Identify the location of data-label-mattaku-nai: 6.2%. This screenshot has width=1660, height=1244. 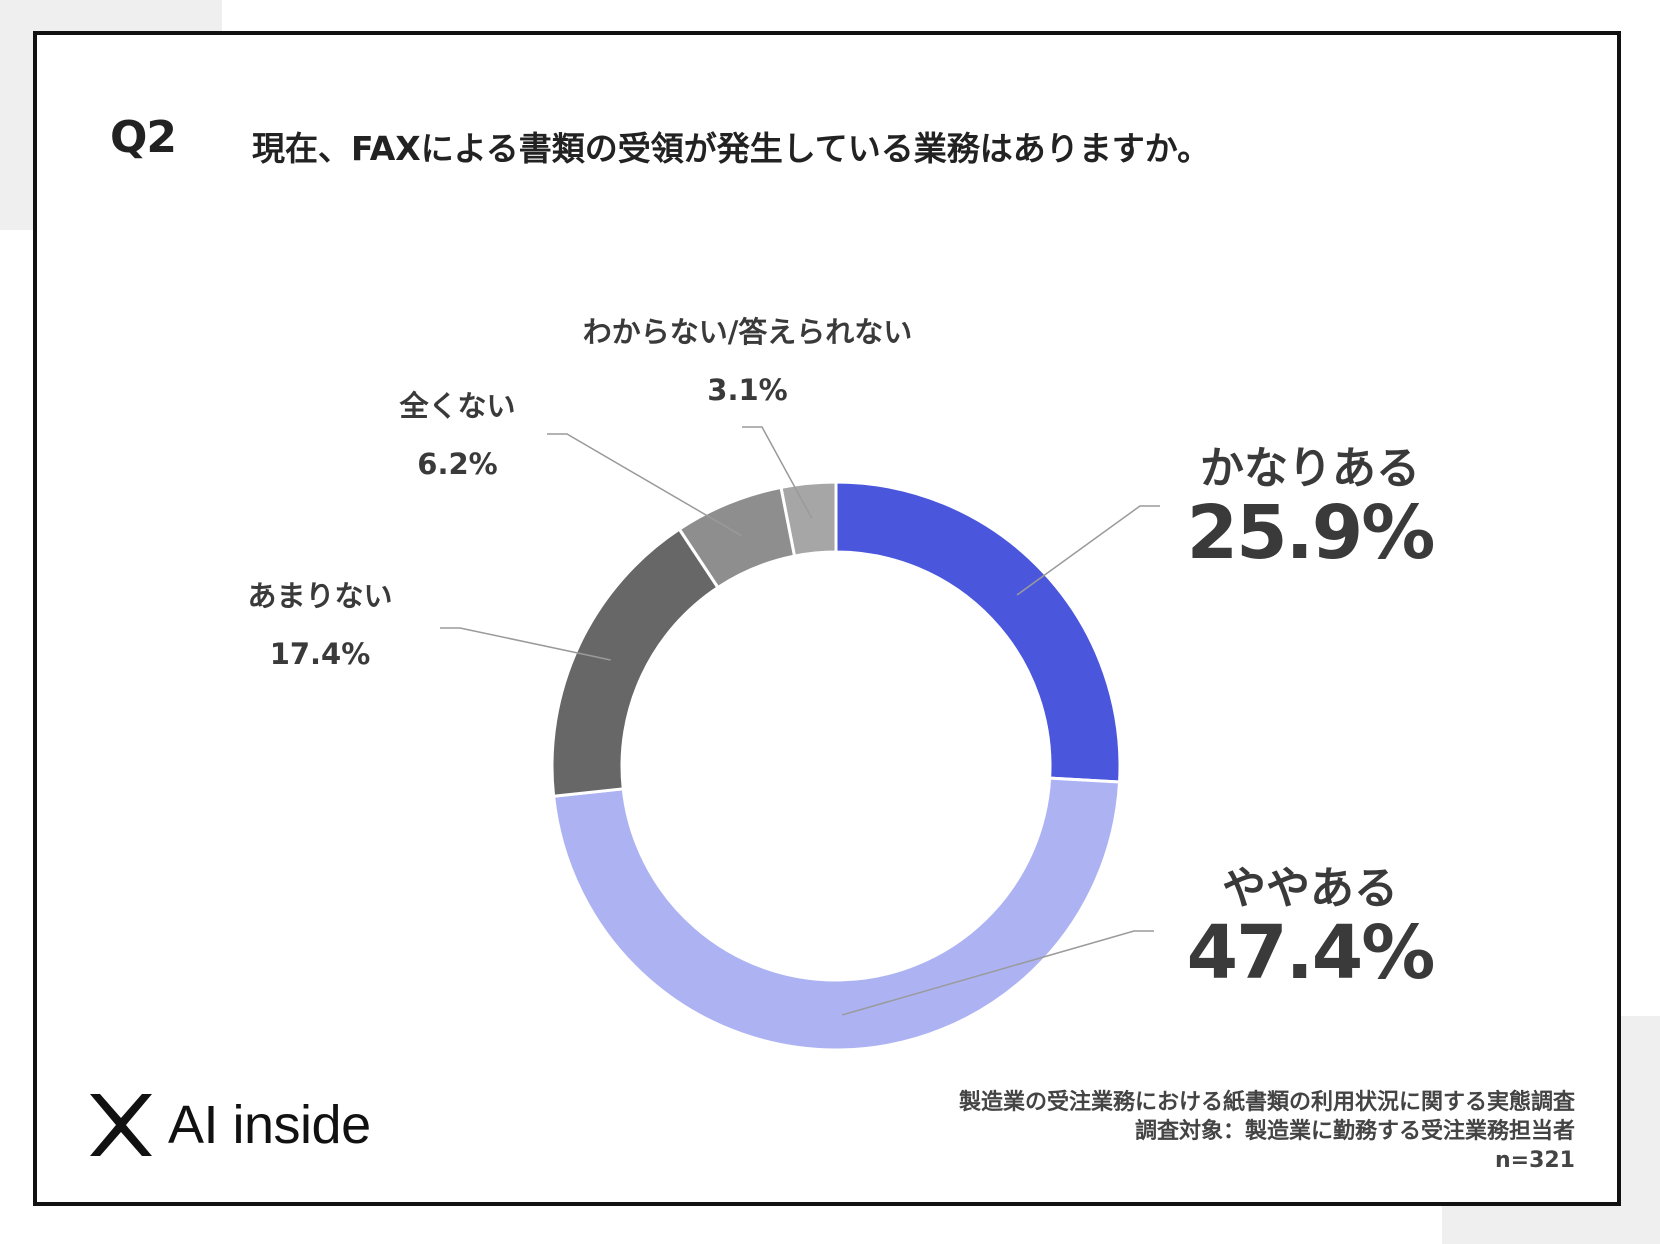
(457, 464).